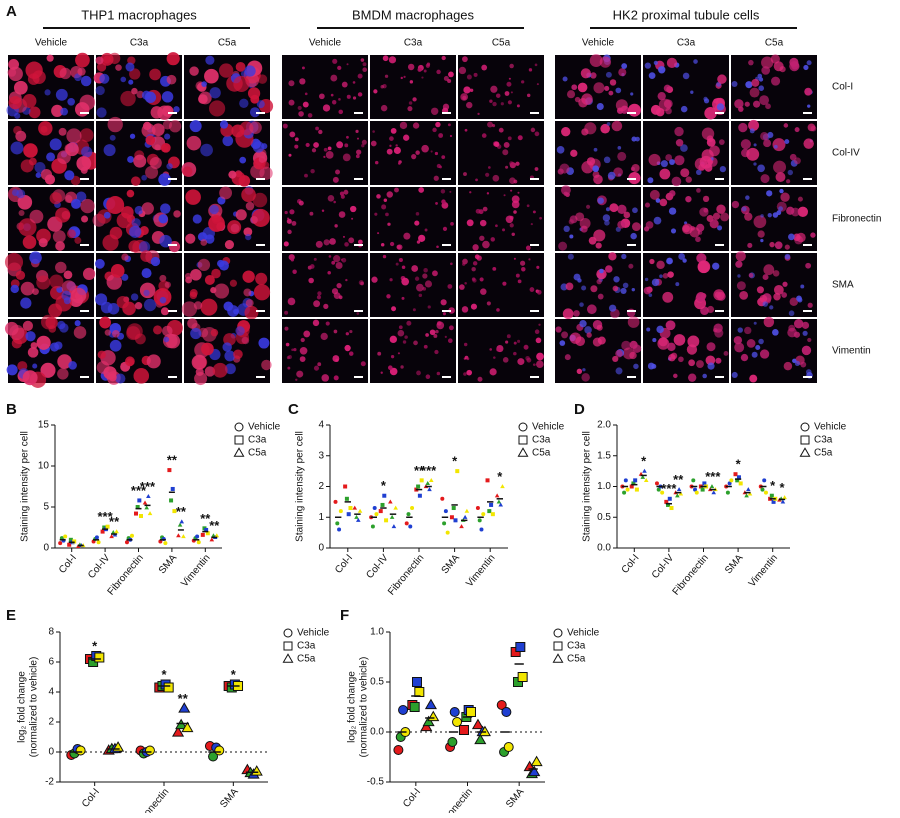 This screenshot has width=900, height=818. Describe the element at coordinates (419, 470) in the screenshot. I see `significance: **` at that location.